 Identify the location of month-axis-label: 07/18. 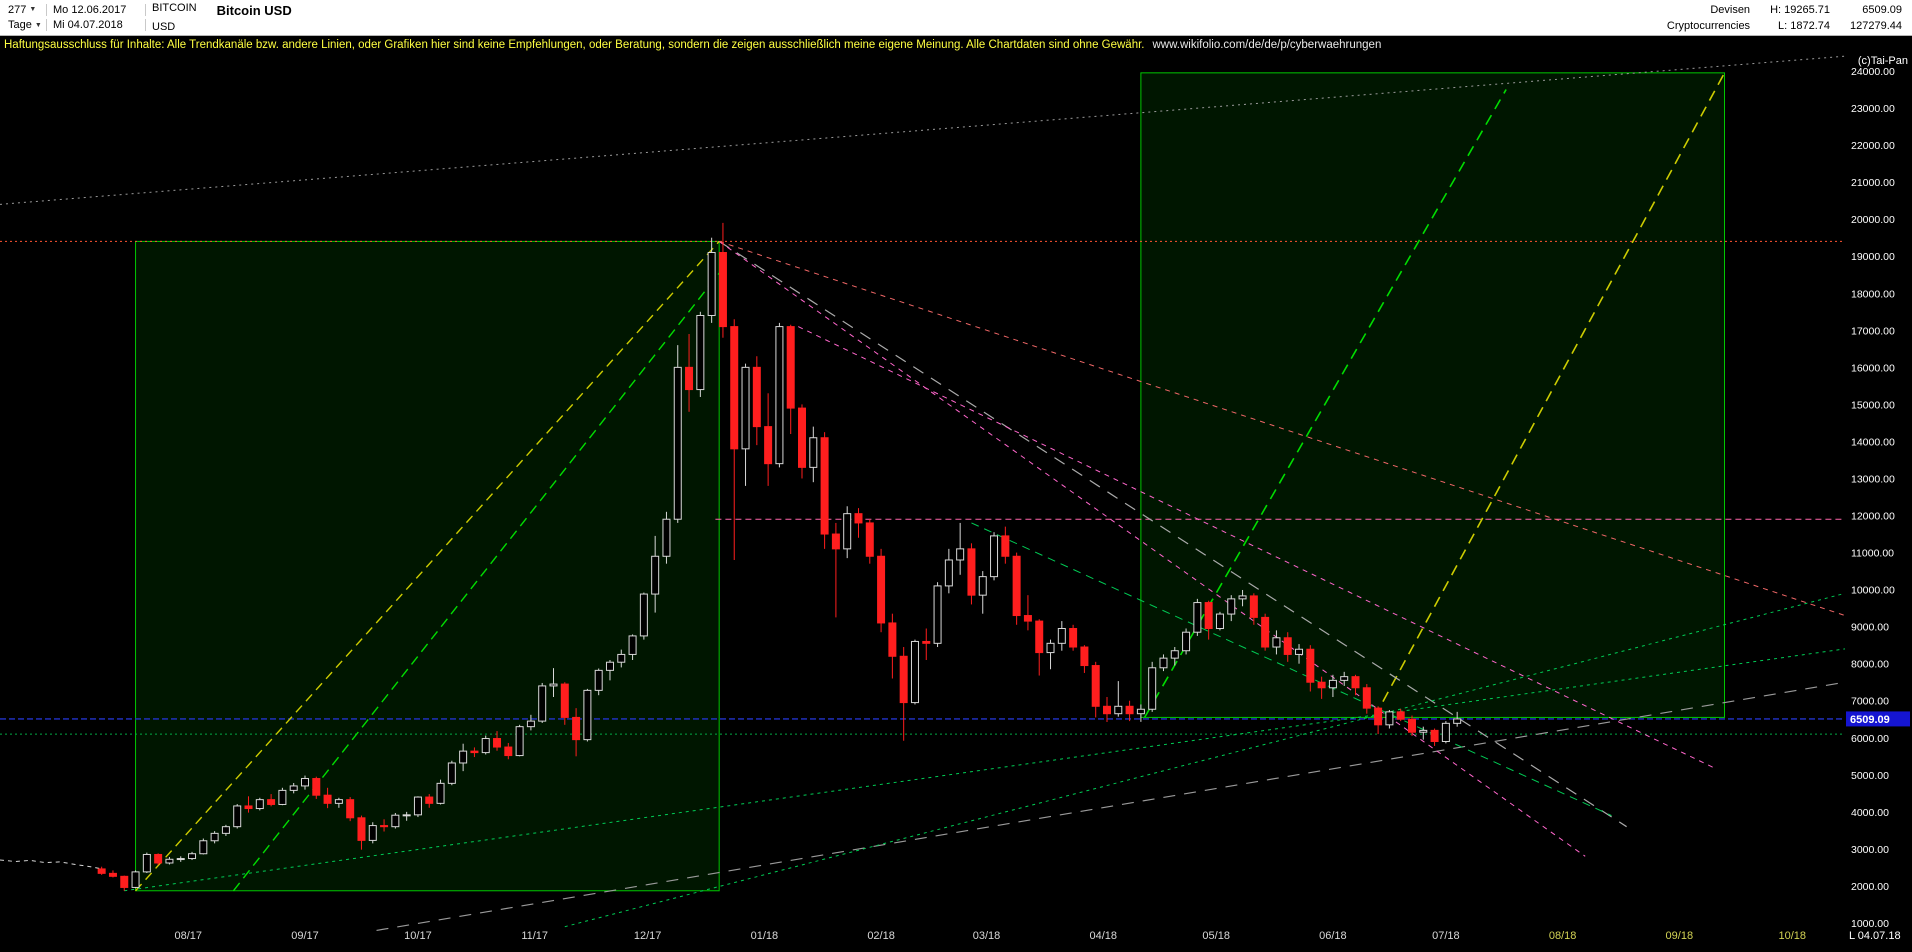
(1446, 936).